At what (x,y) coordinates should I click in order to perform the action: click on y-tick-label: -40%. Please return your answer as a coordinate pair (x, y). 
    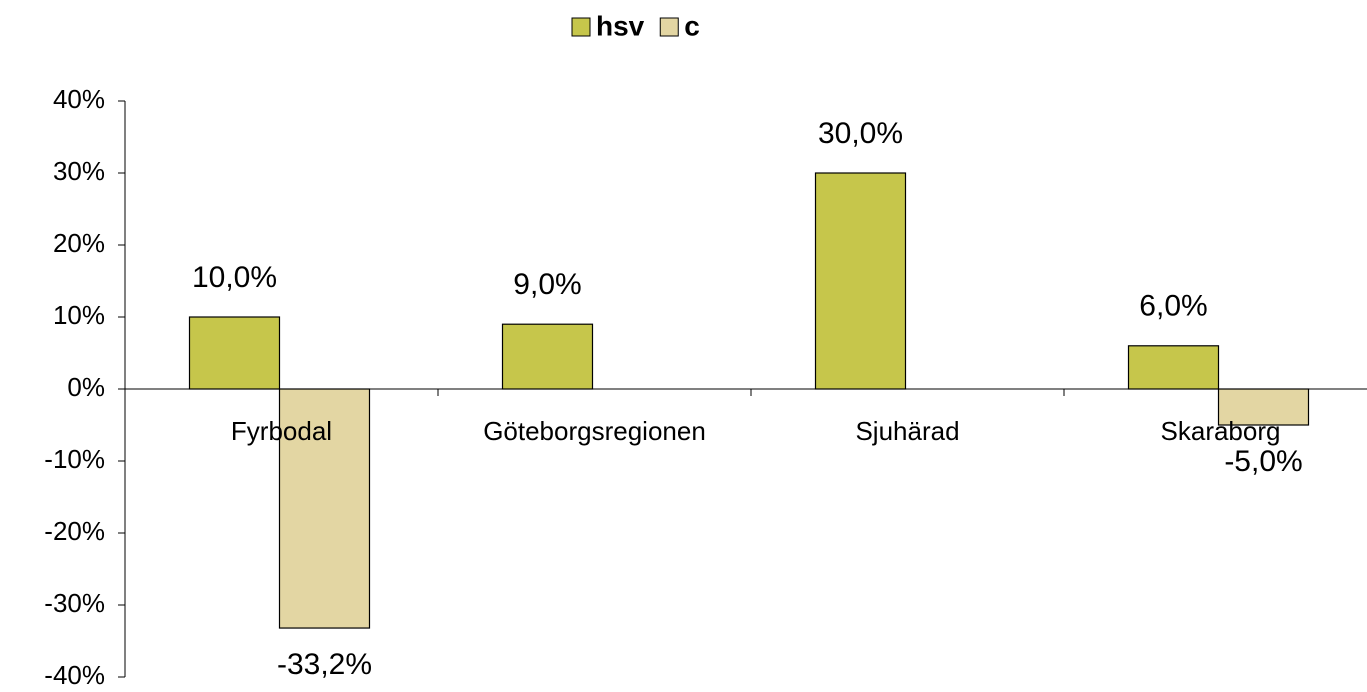
    Looking at the image, I should click on (74, 675).